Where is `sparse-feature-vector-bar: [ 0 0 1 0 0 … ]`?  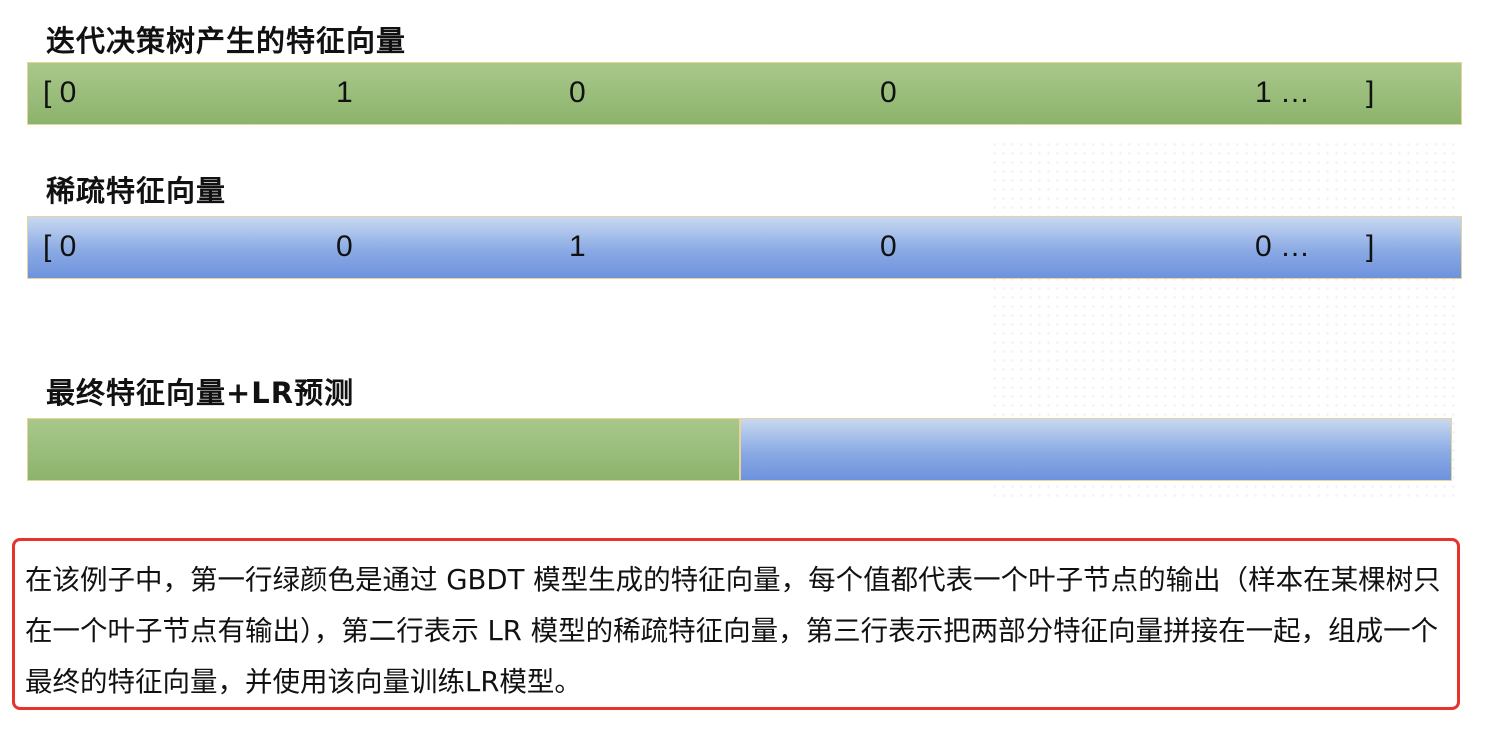
sparse-feature-vector-bar: [ 0 0 1 0 0 … ] is located at coordinates (744, 247).